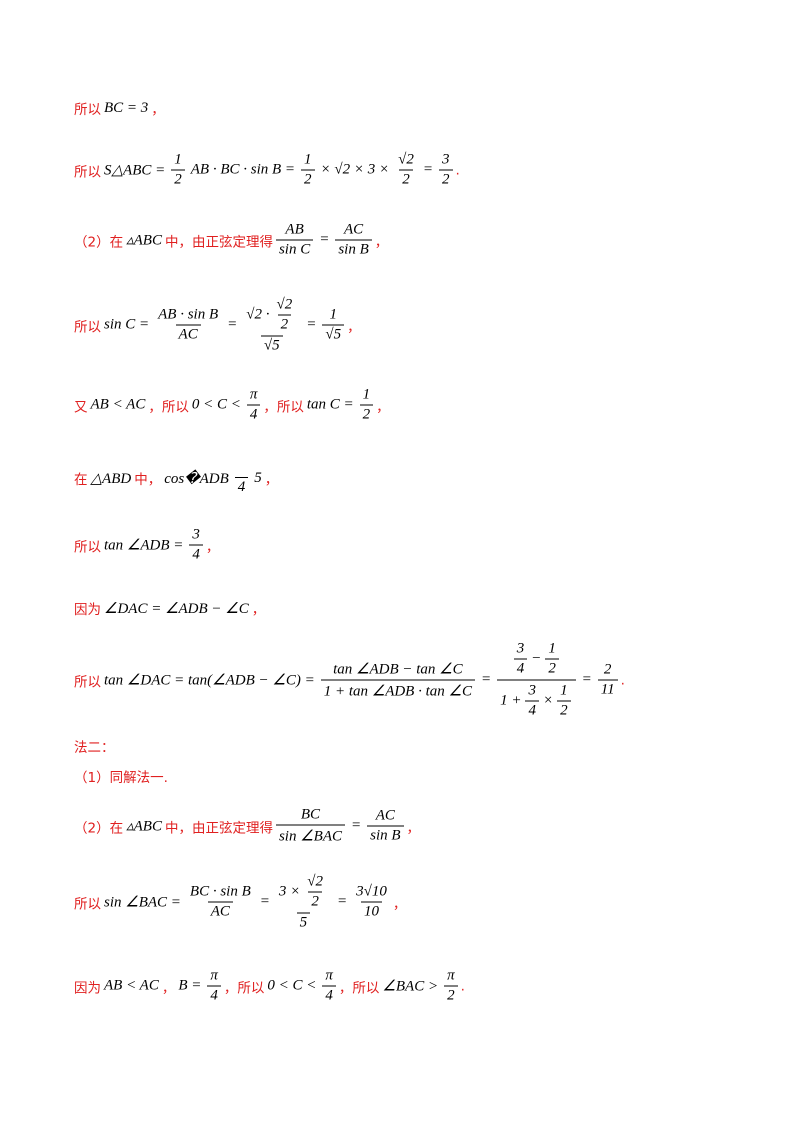  What do you see at coordinates (247, 826) in the screenshot?
I see `line: （2）在 ▵ABC 中，由正弦定理得 BC sin ∠BAC = AC sin B ，` at bounding box center [247, 826].